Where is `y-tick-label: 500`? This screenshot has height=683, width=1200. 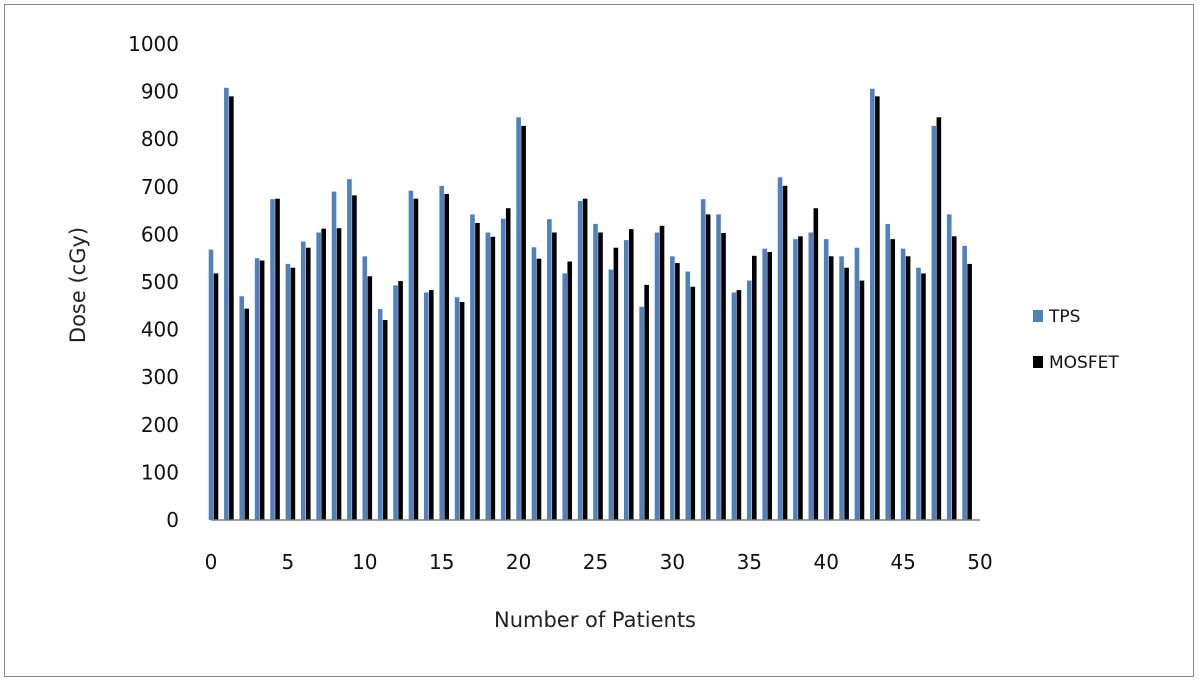
y-tick-label: 500 is located at coordinates (160, 282).